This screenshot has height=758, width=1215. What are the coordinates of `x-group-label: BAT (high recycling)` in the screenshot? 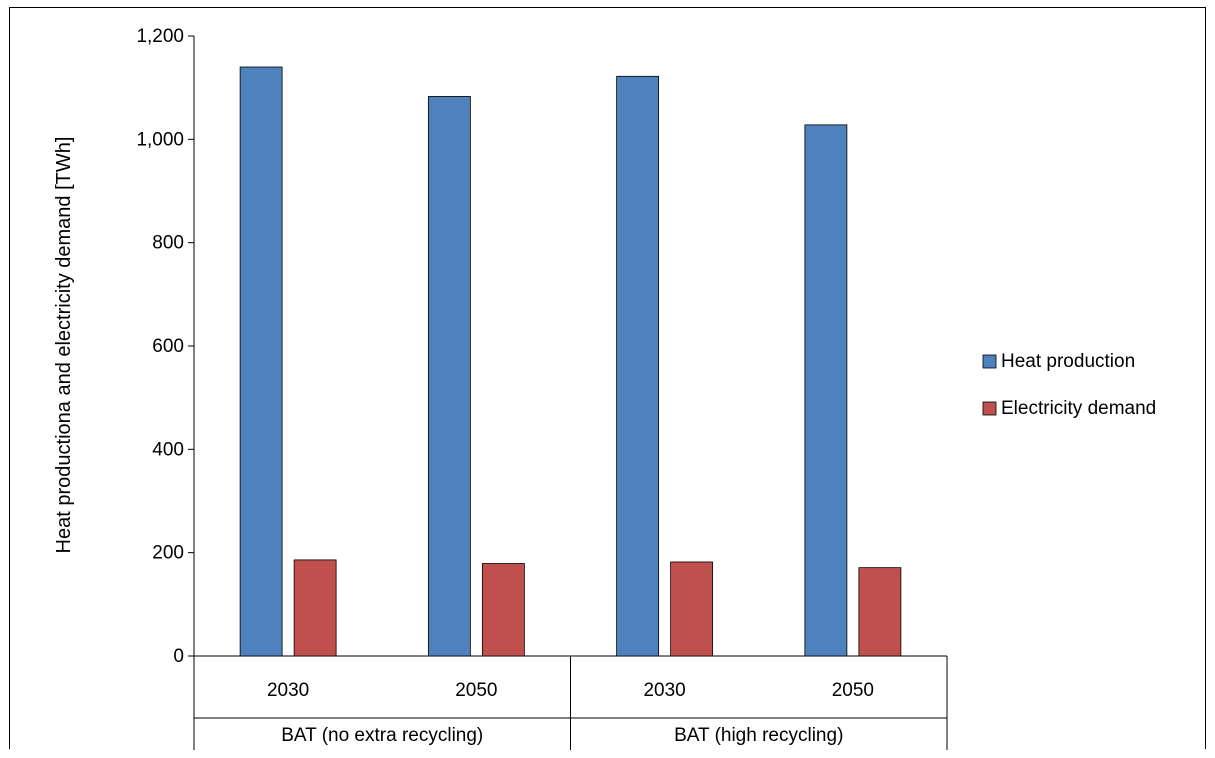 It's located at (758, 735).